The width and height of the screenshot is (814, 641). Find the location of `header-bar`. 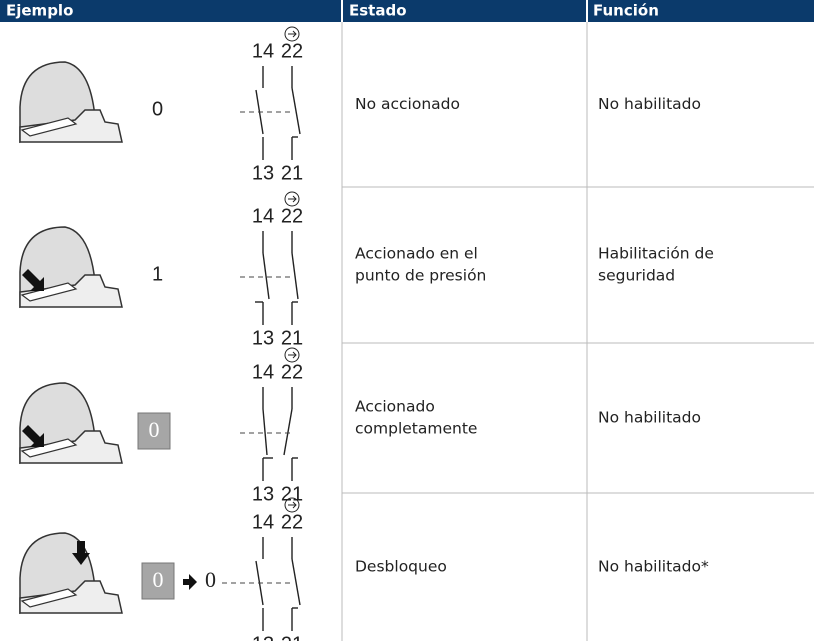

header-bar is located at coordinates (407, 11).